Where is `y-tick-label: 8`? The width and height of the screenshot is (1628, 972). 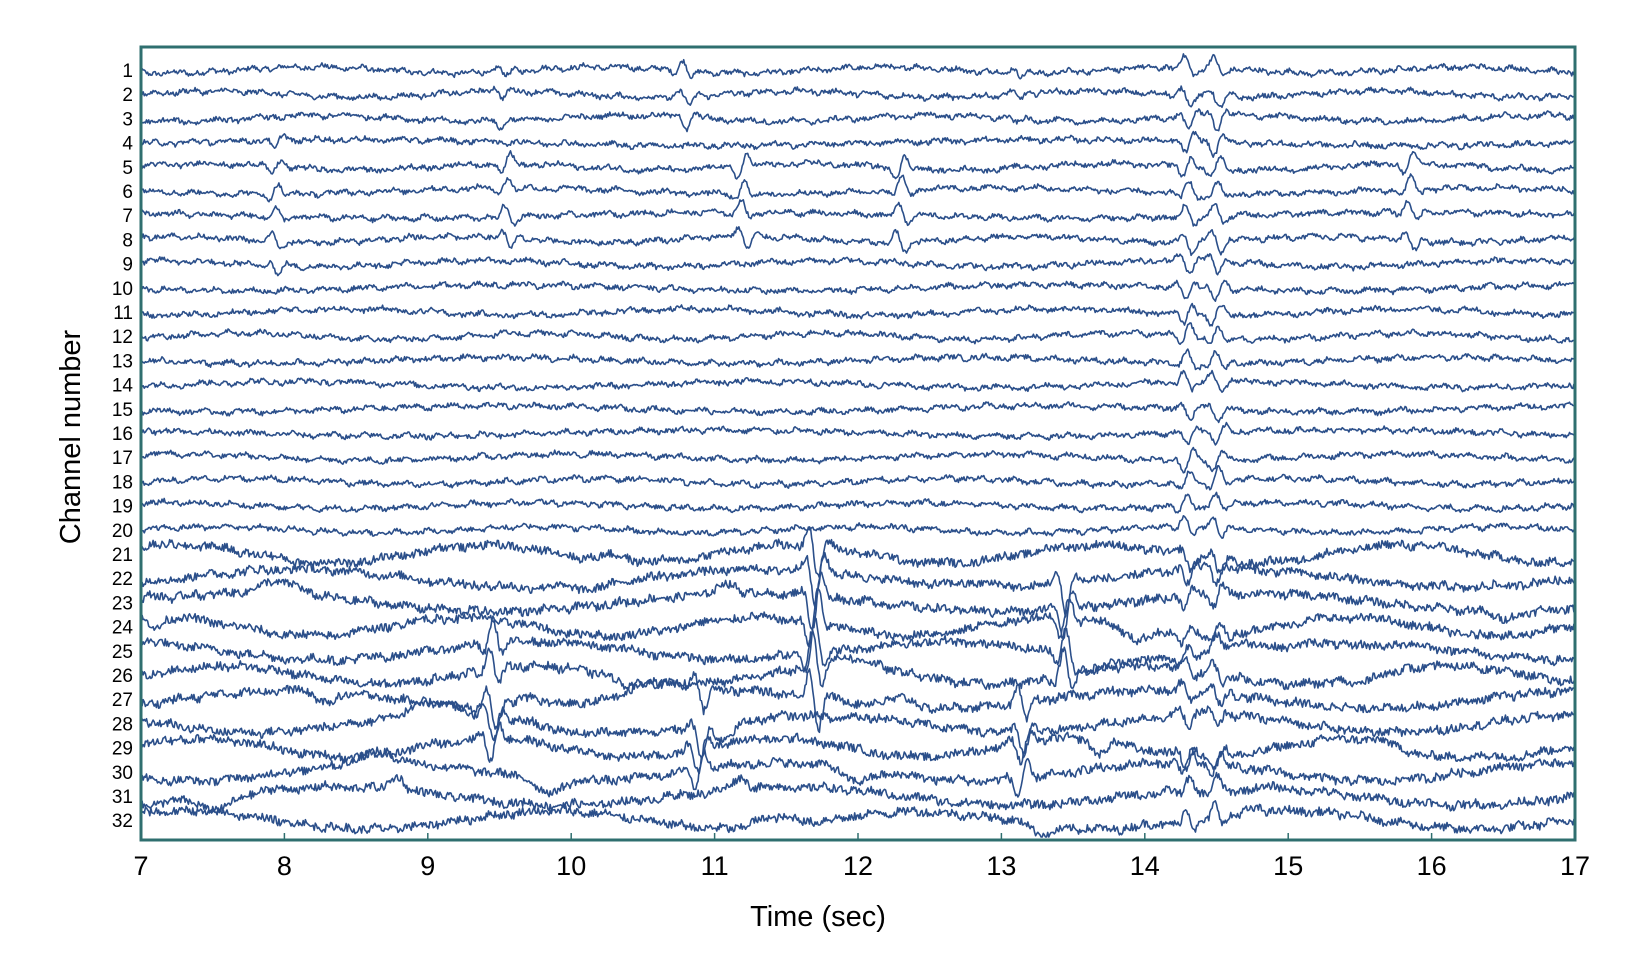 y-tick-label: 8 is located at coordinates (127, 240).